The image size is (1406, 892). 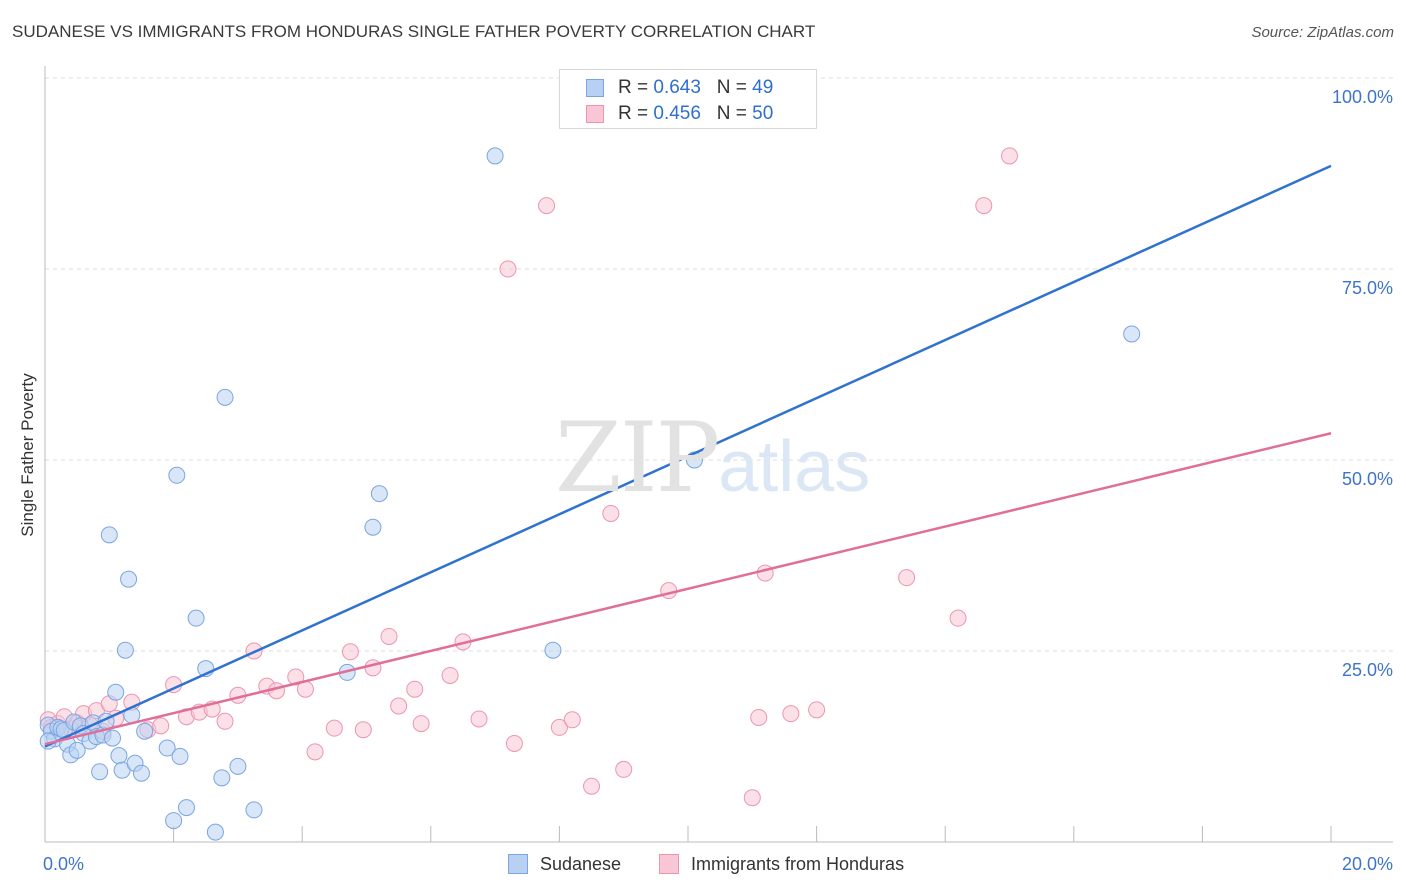 What do you see at coordinates (1367, 479) in the screenshot?
I see `y-tick-label-50: 50.0%` at bounding box center [1367, 479].